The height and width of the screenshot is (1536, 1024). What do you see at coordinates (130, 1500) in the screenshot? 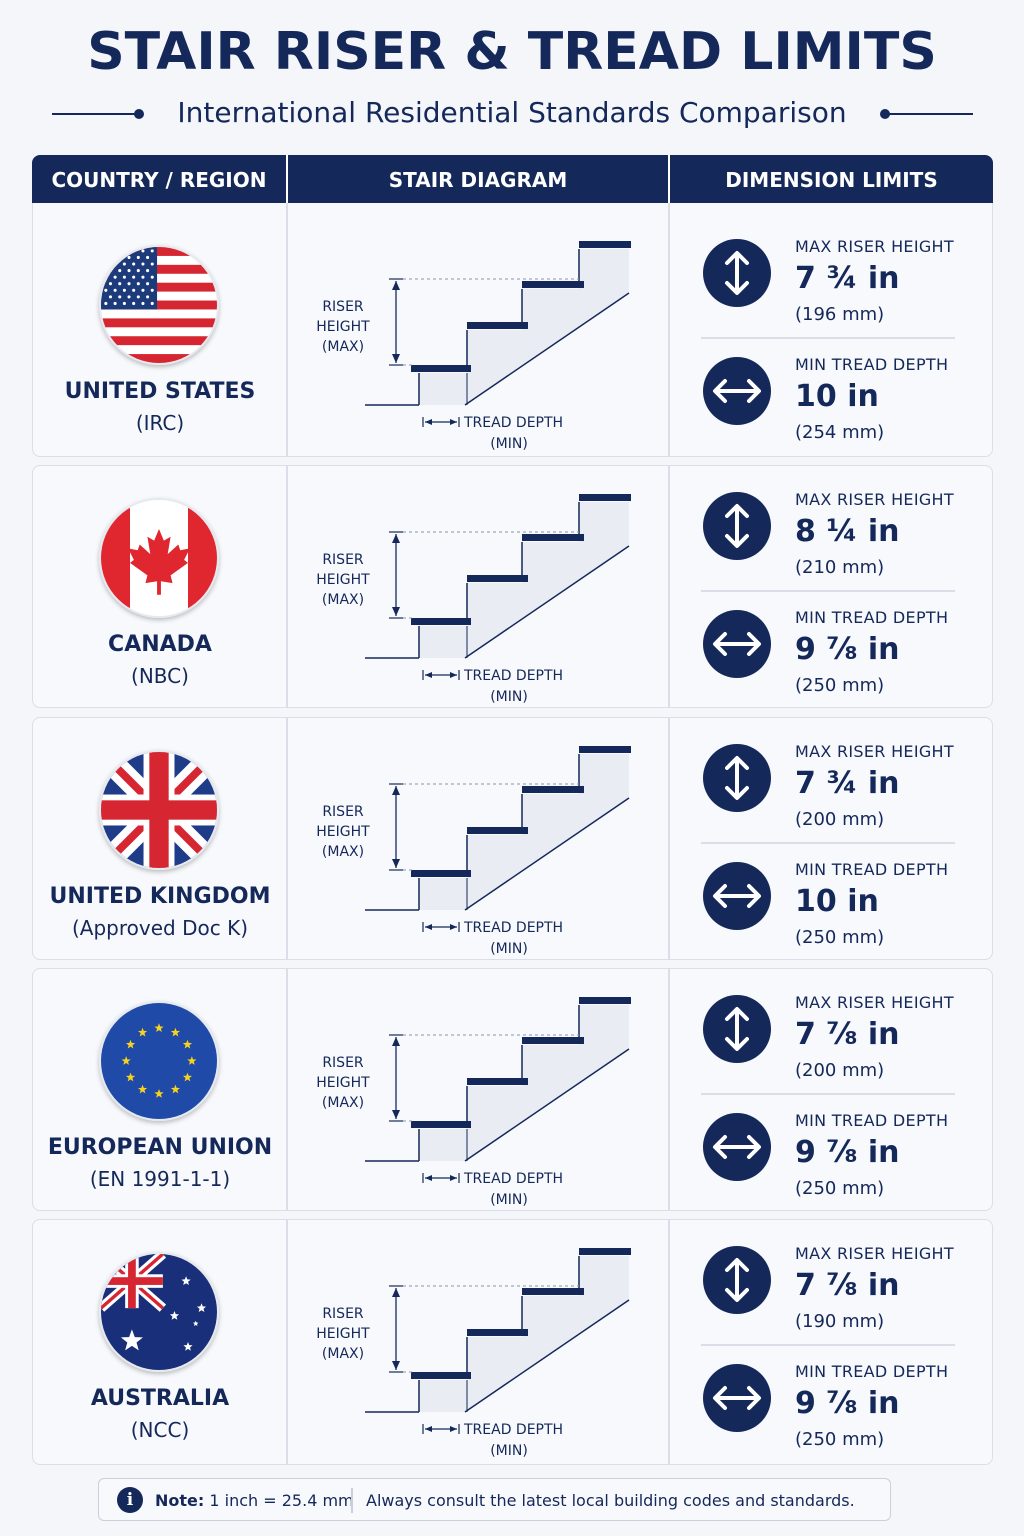
I see `info-icon: i` at bounding box center [130, 1500].